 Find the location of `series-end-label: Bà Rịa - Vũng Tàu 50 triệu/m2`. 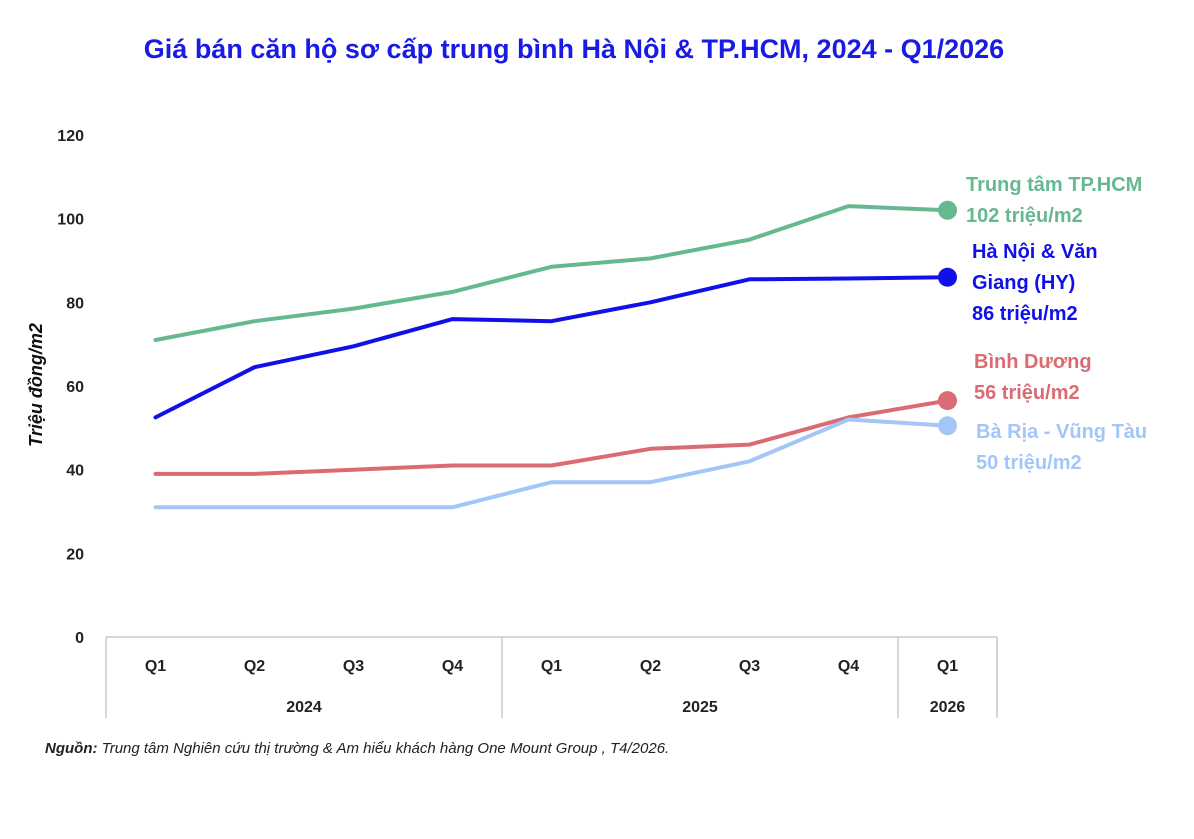

series-end-label: Bà Rịa - Vũng Tàu 50 triệu/m2 is located at coordinates (1061, 447).